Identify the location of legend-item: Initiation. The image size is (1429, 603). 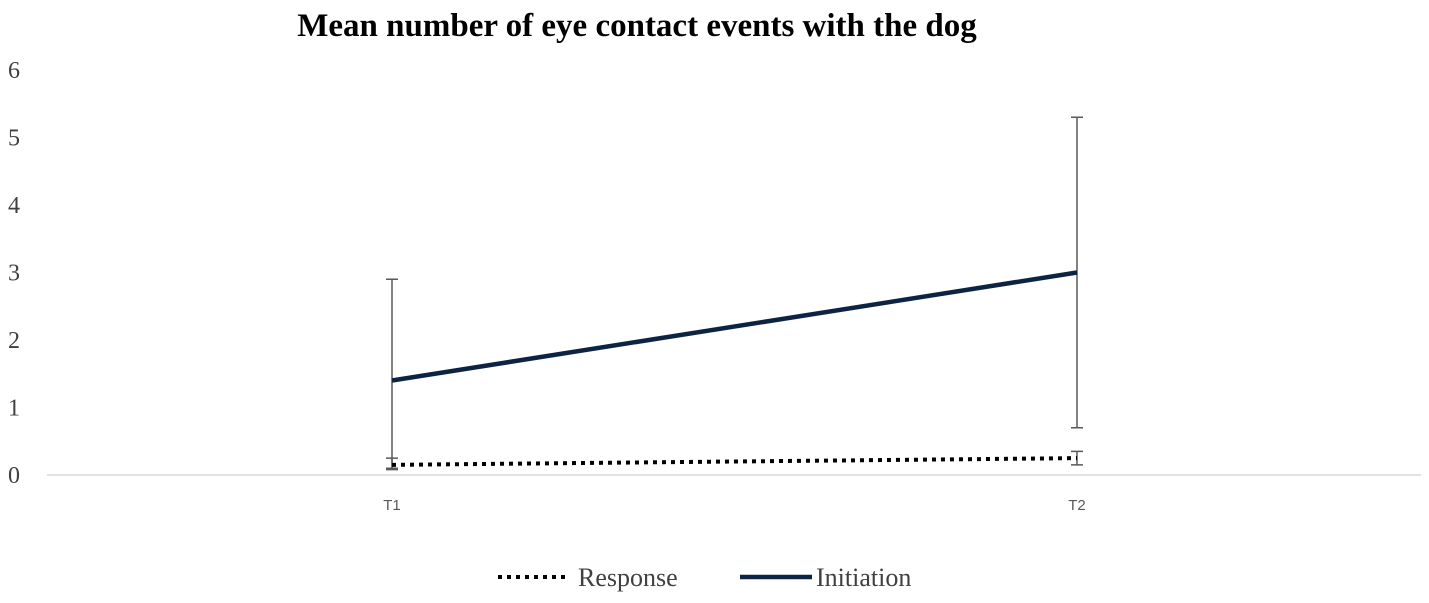
(825, 577).